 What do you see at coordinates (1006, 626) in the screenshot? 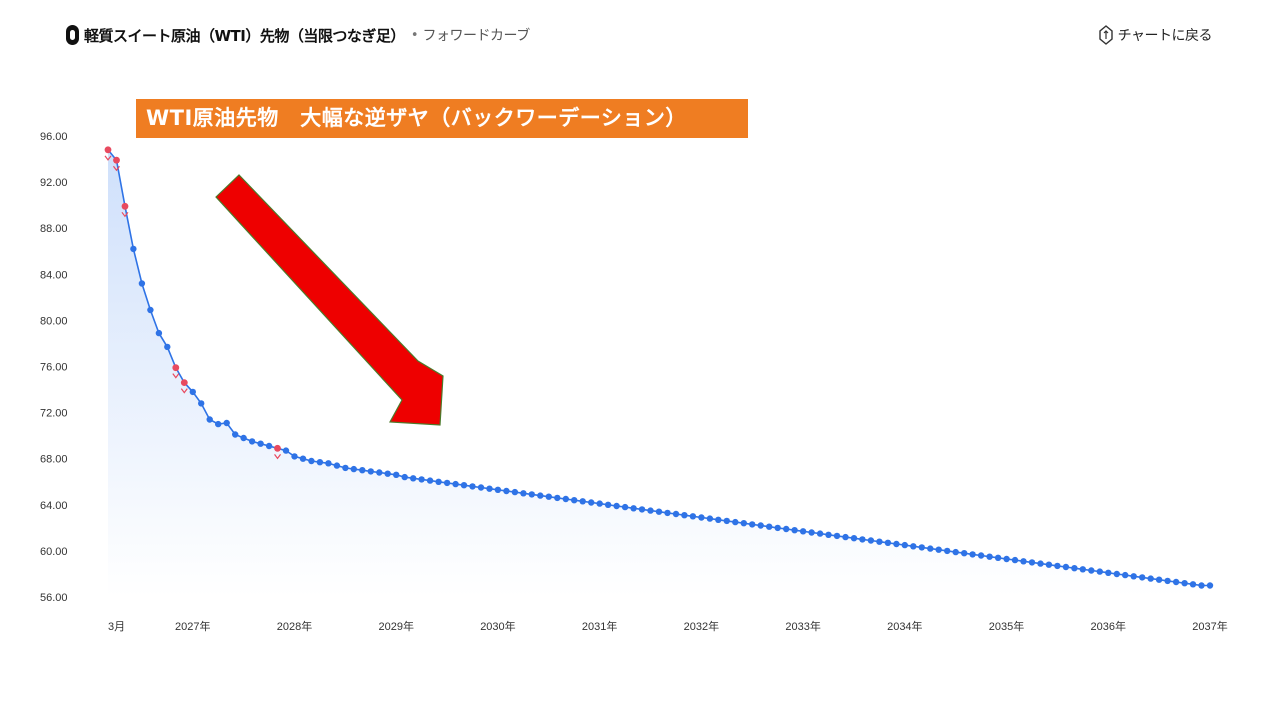
I see `x-tick-label: 2035年` at bounding box center [1006, 626].